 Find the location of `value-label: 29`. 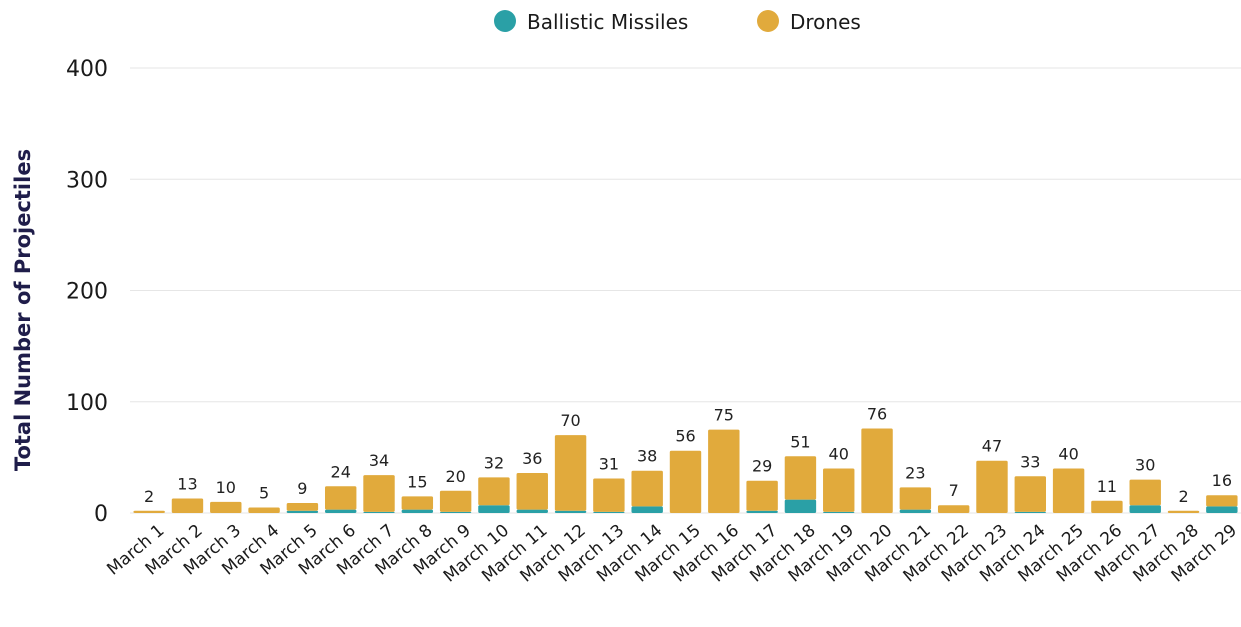

value-label: 29 is located at coordinates (762, 466).